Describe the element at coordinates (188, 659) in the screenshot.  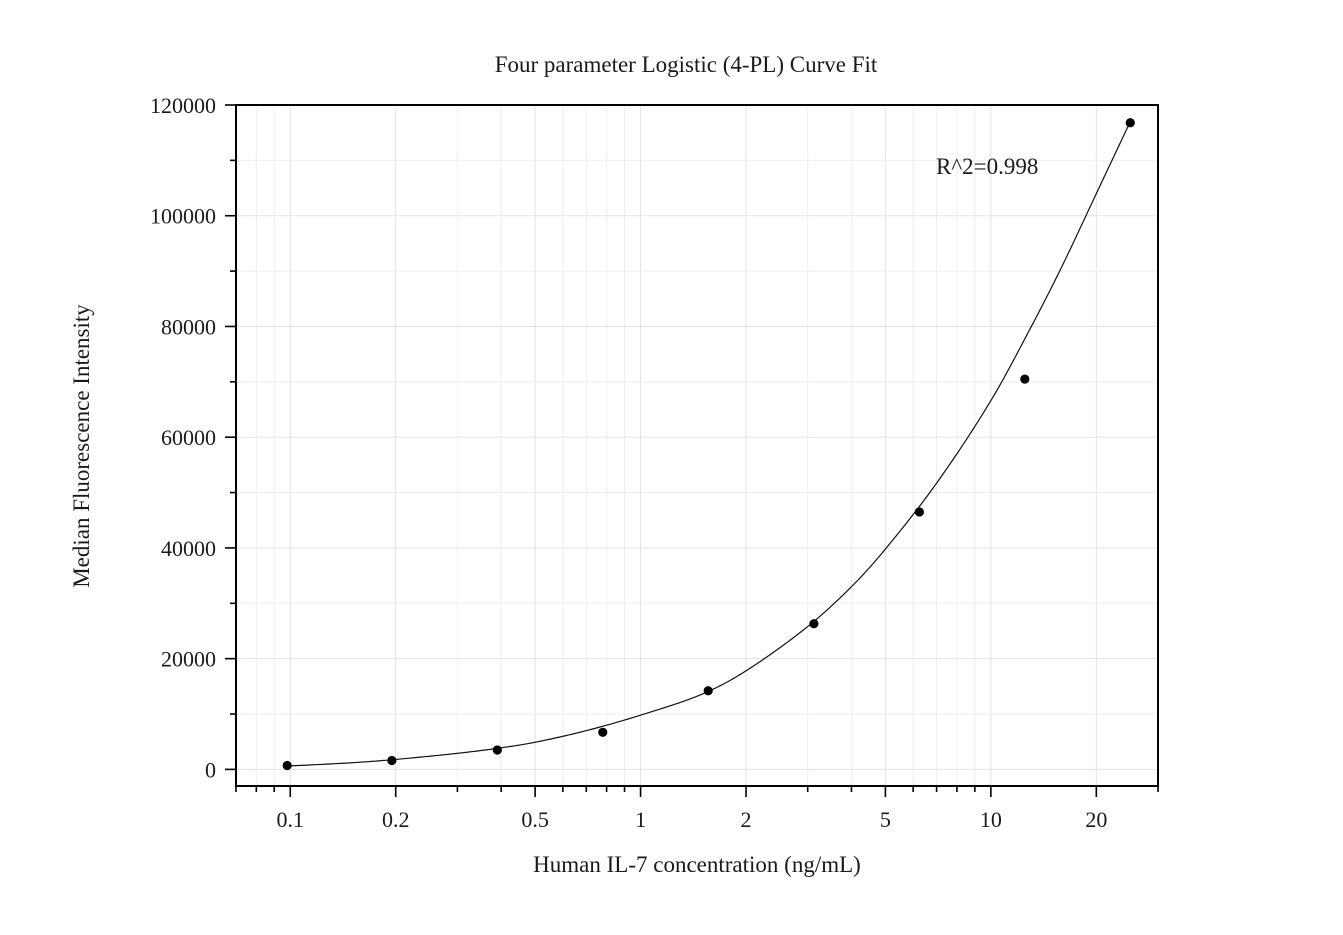
I see `y-tick-label: 20000` at that location.